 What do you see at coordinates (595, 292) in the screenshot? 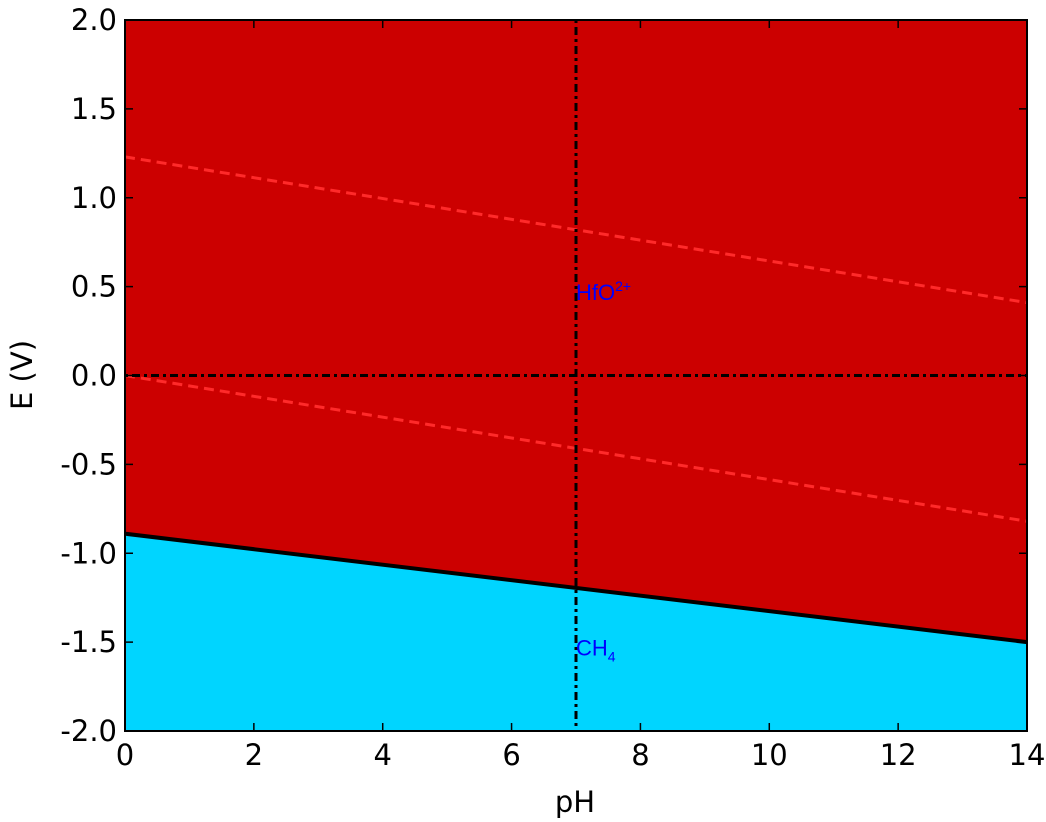
I see `region-label-text: HfO` at bounding box center [595, 292].